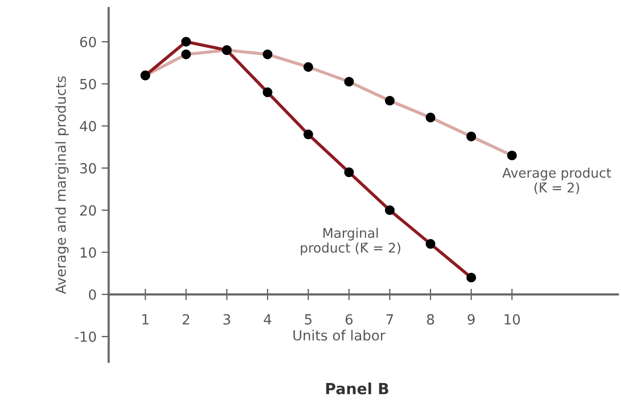  I want to click on y-tick-label: -10, so click(85, 337).